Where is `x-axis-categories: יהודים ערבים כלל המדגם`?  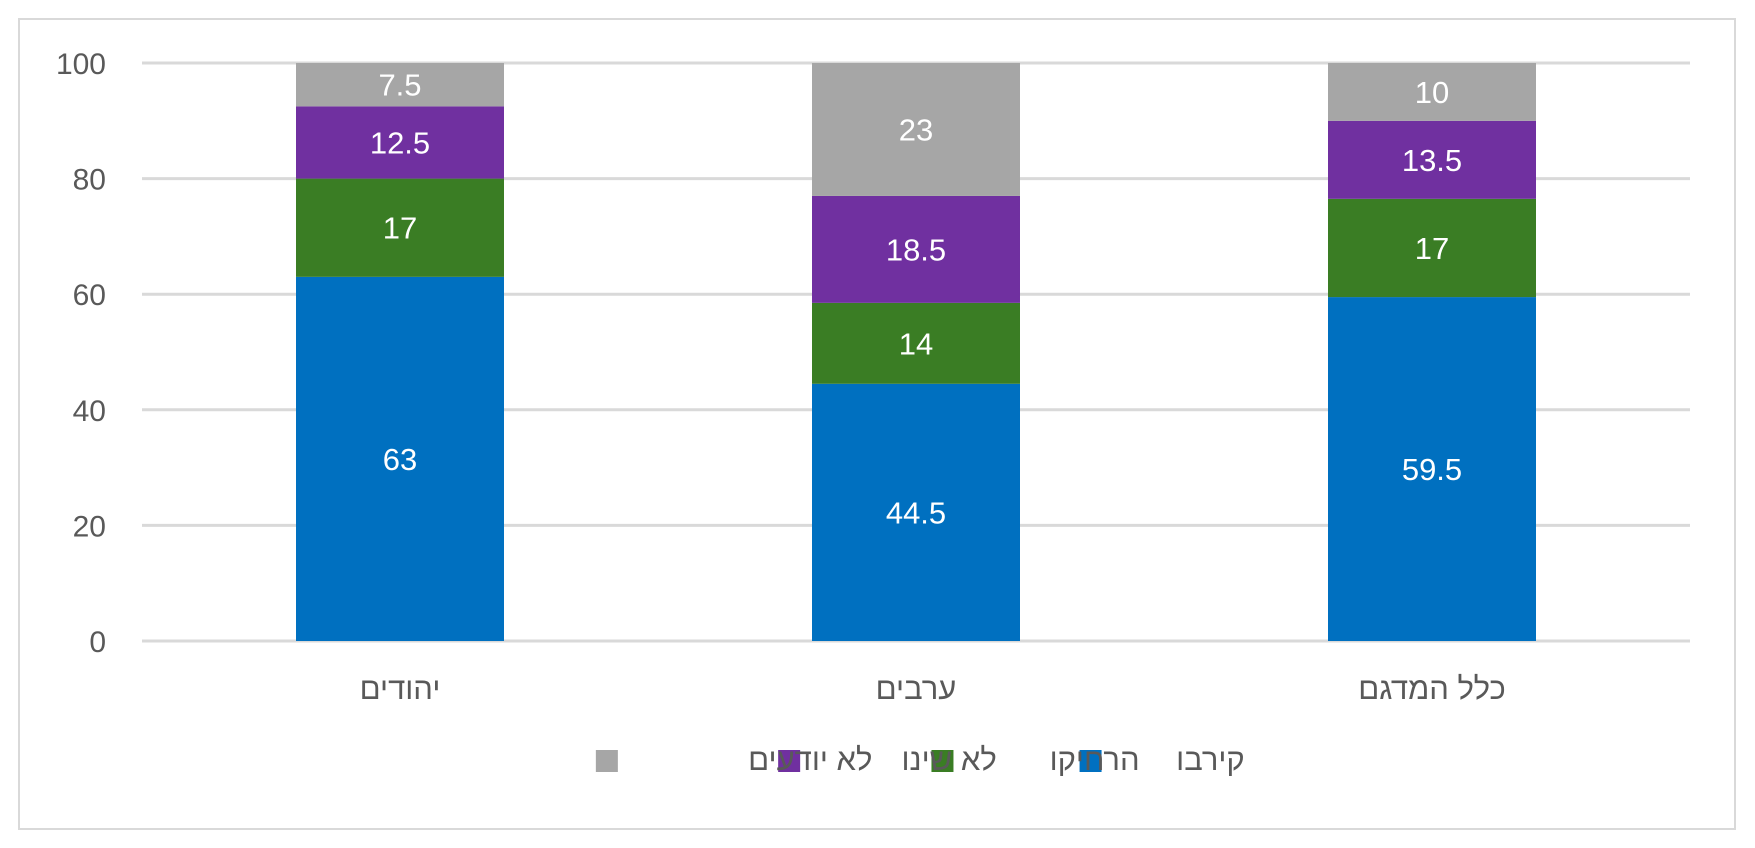 x-axis-categories: יהודים ערבים כלל המדגם is located at coordinates (933, 688).